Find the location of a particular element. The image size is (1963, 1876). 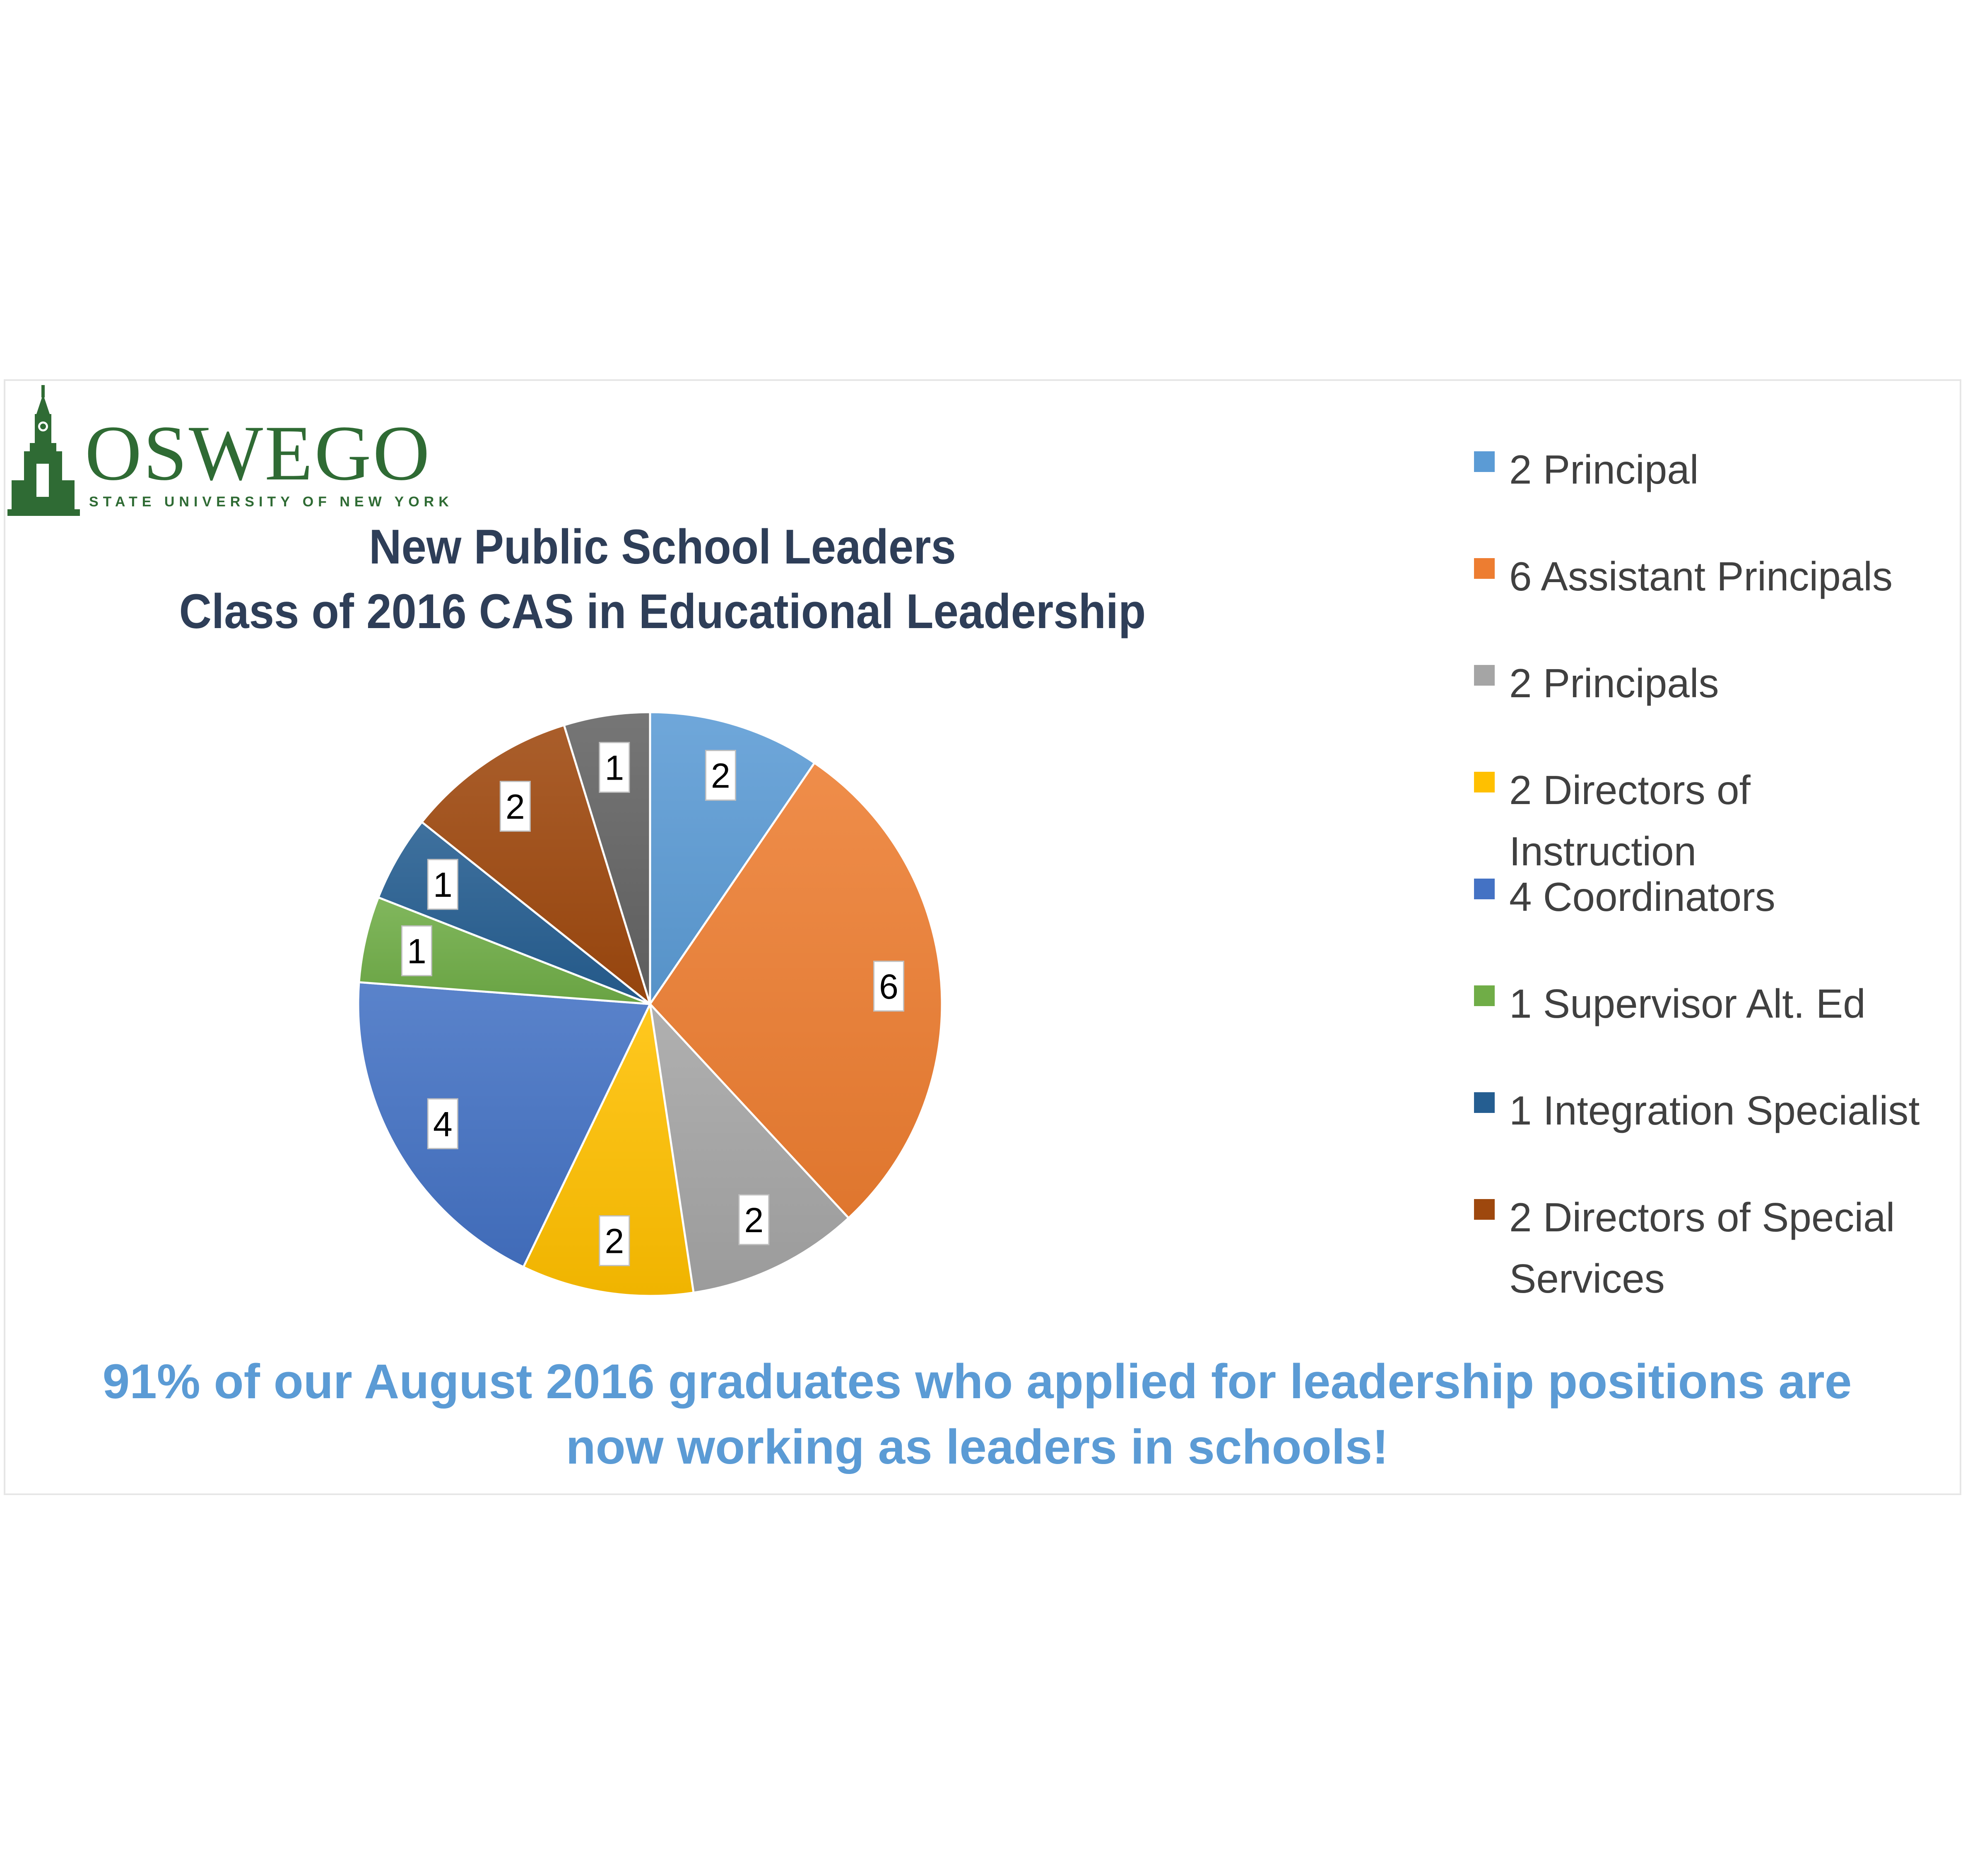

legend-label: 2 Directors of Instruction is located at coordinates (1630, 820).